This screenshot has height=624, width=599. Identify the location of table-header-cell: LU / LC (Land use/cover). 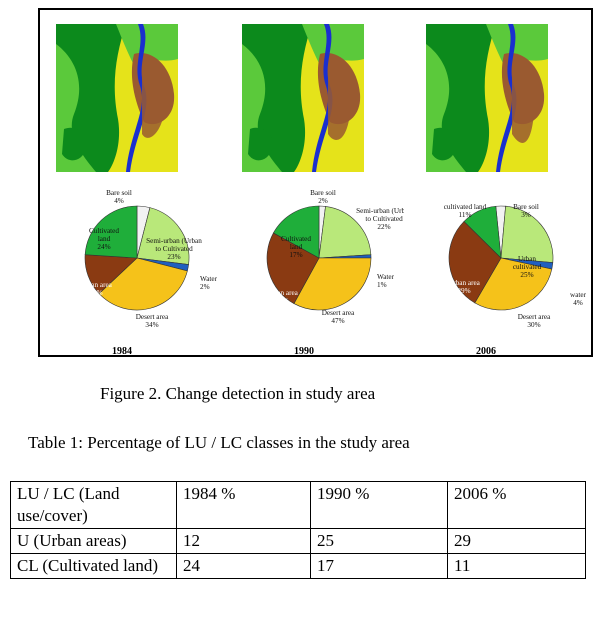
(93, 505).